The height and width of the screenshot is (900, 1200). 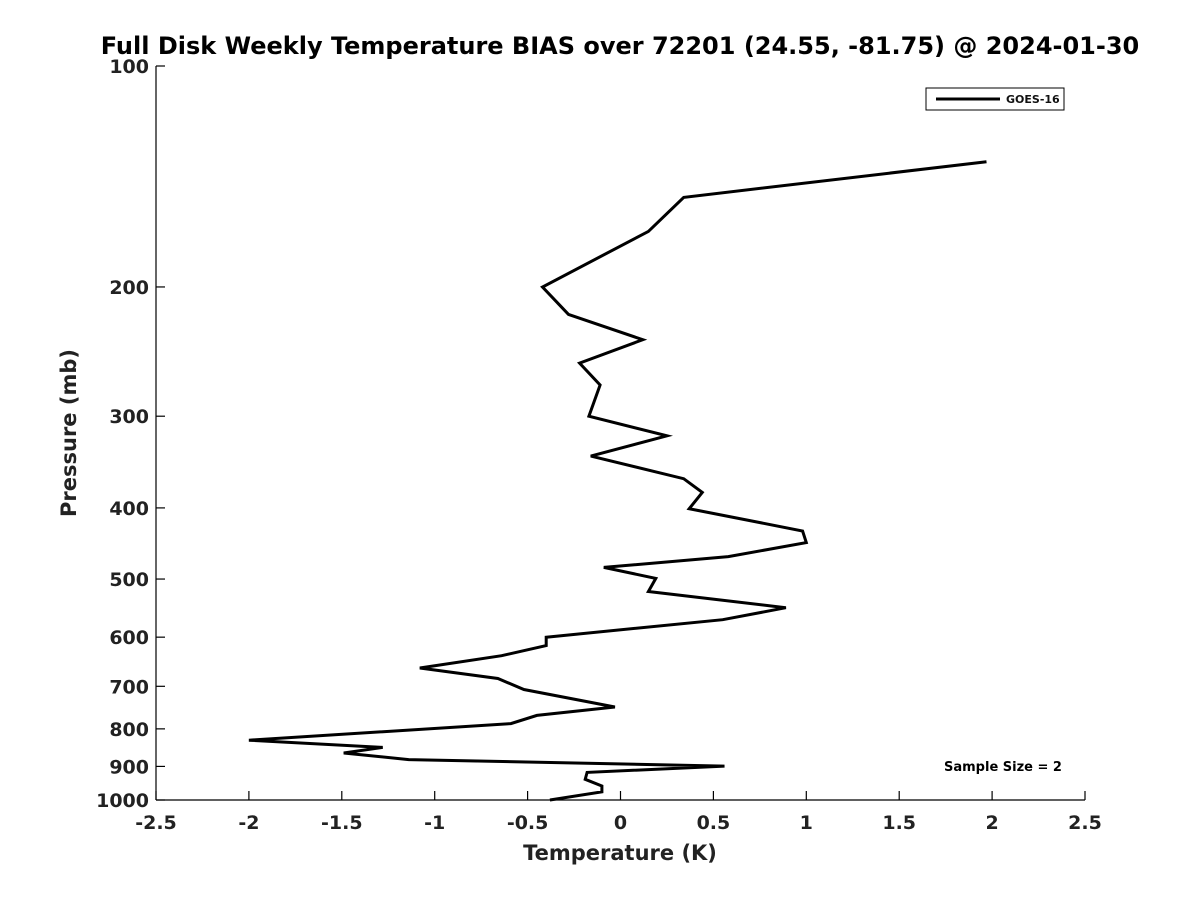 What do you see at coordinates (434, 823) in the screenshot?
I see `x-tick-label: -1` at bounding box center [434, 823].